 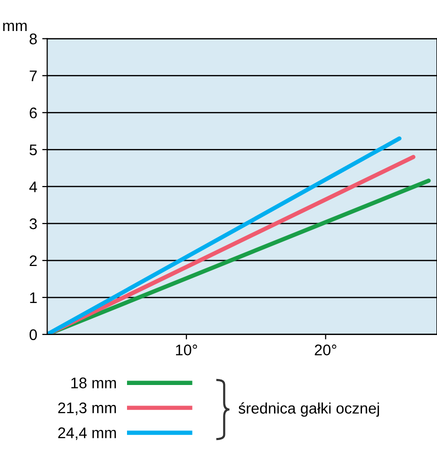 What do you see at coordinates (93, 383) in the screenshot?
I see `legend-label: 18 mm` at bounding box center [93, 383].